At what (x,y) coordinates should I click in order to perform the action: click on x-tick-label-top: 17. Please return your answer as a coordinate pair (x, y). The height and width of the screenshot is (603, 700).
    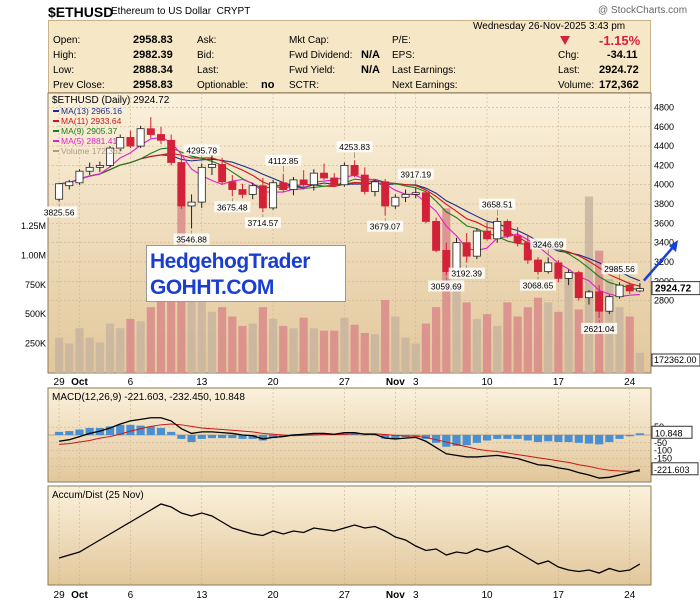
    Looking at the image, I should click on (559, 382).